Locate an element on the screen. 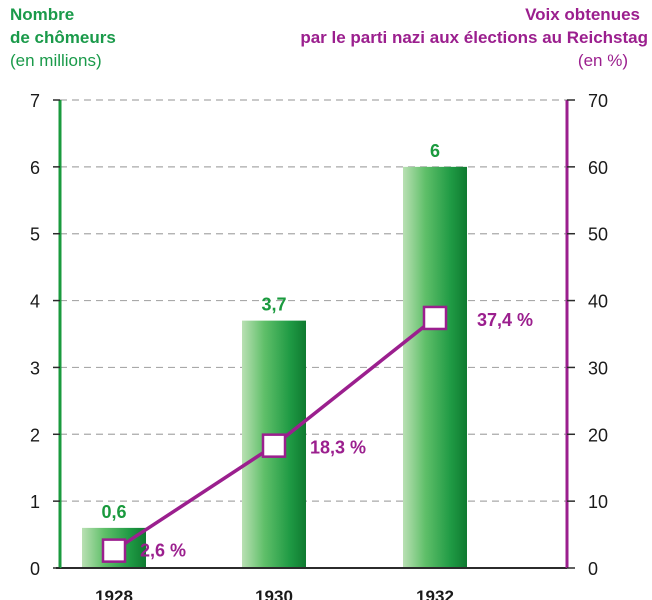  right-axis-title-1: Voix obtenues is located at coordinates (582, 14).